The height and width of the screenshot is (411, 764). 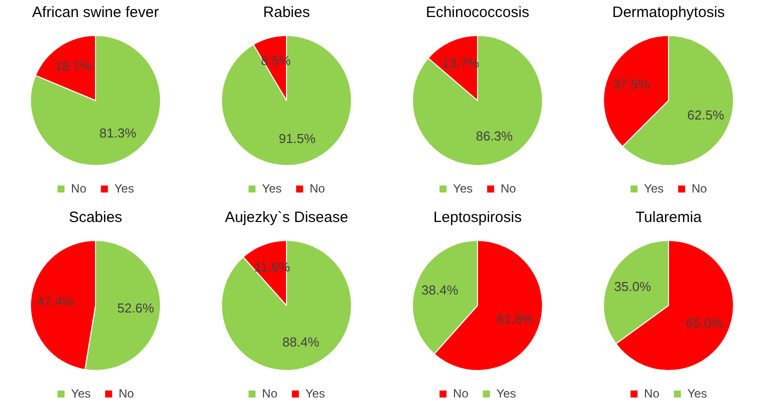 I want to click on data-label: 37.5%, so click(x=631, y=84).